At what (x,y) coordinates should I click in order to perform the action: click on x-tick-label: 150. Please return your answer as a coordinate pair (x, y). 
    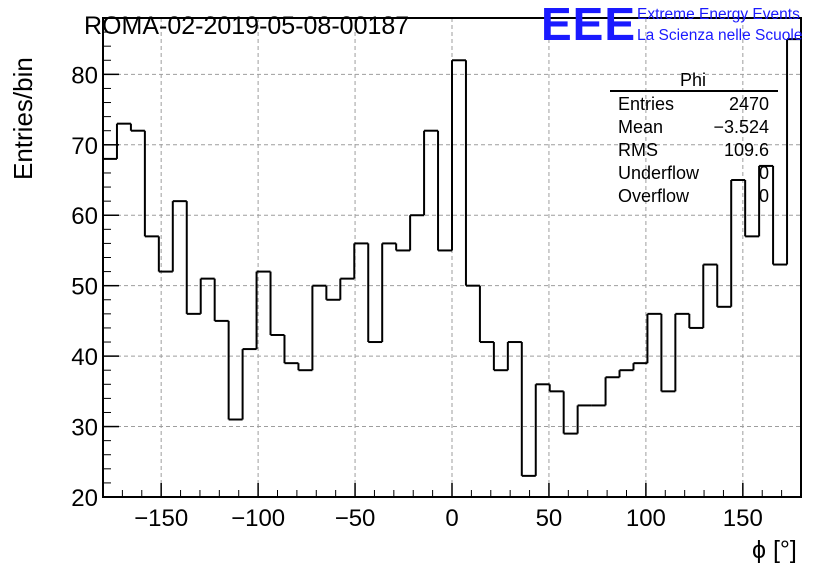
    Looking at the image, I should click on (743, 518).